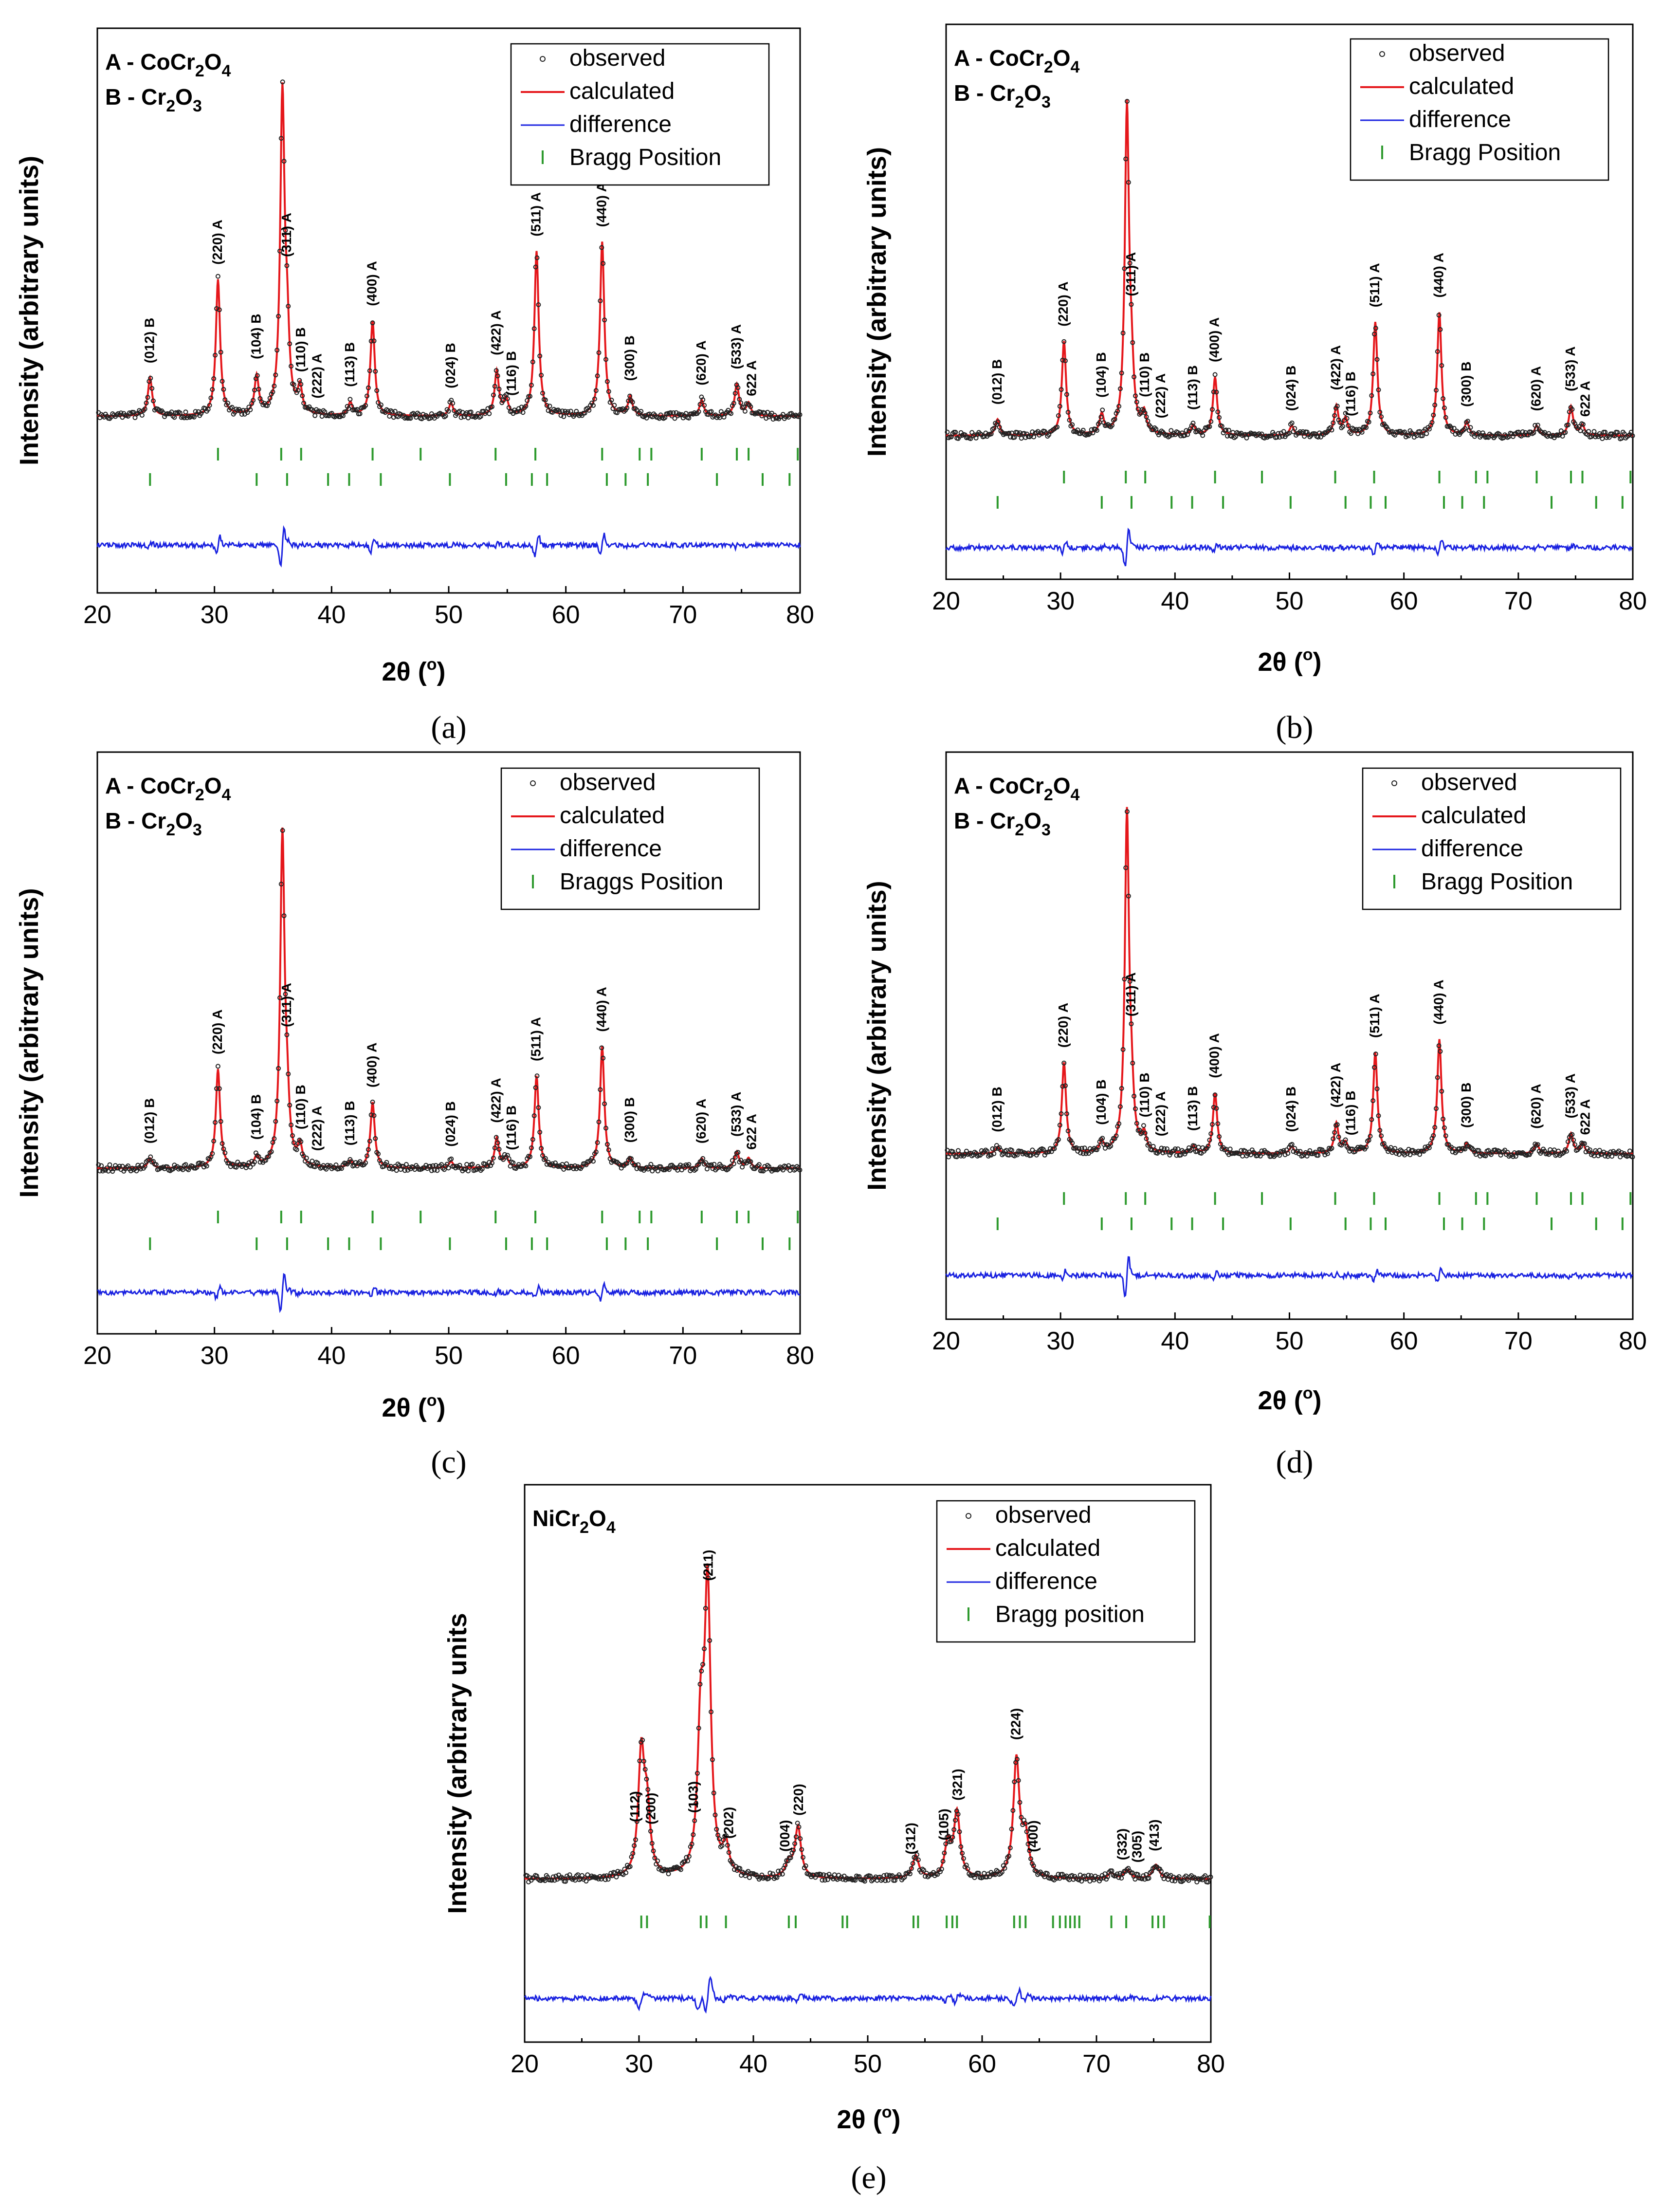 This screenshot has width=1680, height=2212. What do you see at coordinates (286, 235) in the screenshot?
I see `peak-label: (311) A` at bounding box center [286, 235].